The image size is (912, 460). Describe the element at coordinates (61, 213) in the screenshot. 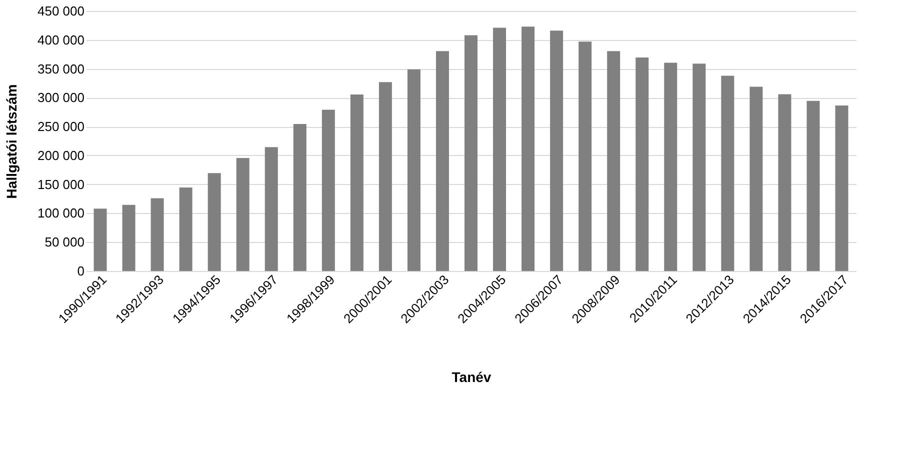

I see `y-tick-label: 100 000` at that location.